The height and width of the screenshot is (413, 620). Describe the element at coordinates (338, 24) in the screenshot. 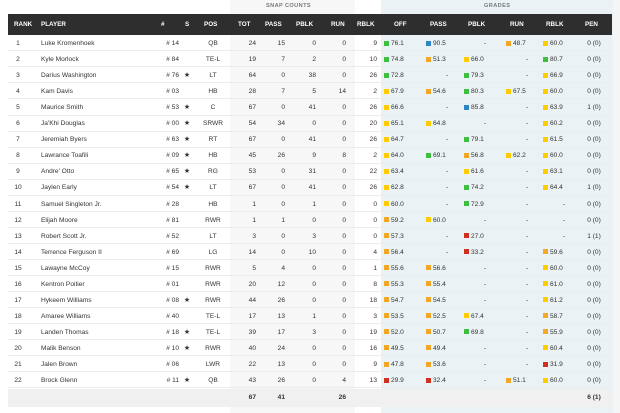

I see `header-run-snaps: RUN` at that location.